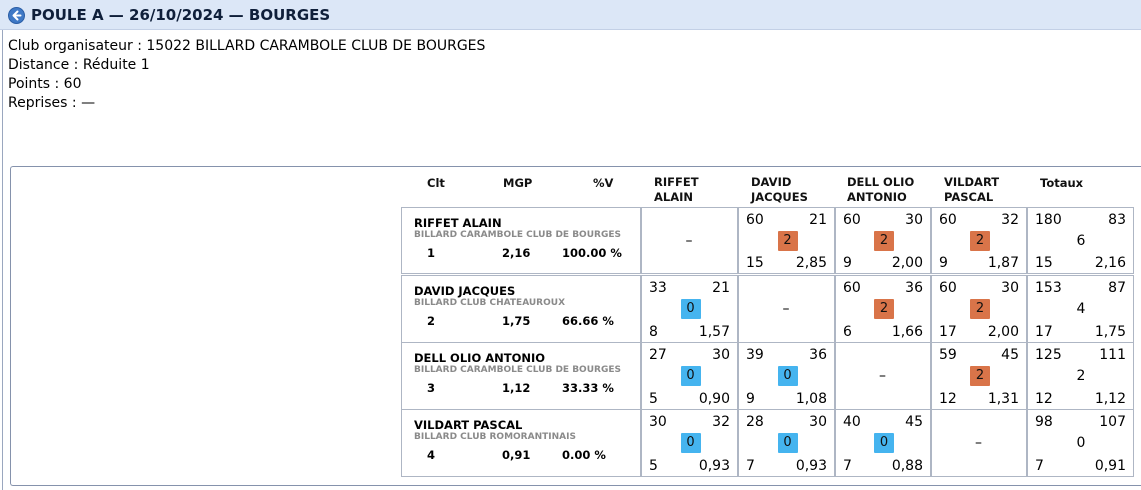  Describe the element at coordinates (592, 253) in the screenshot. I see `player-win-pct: 100.00 %` at that location.